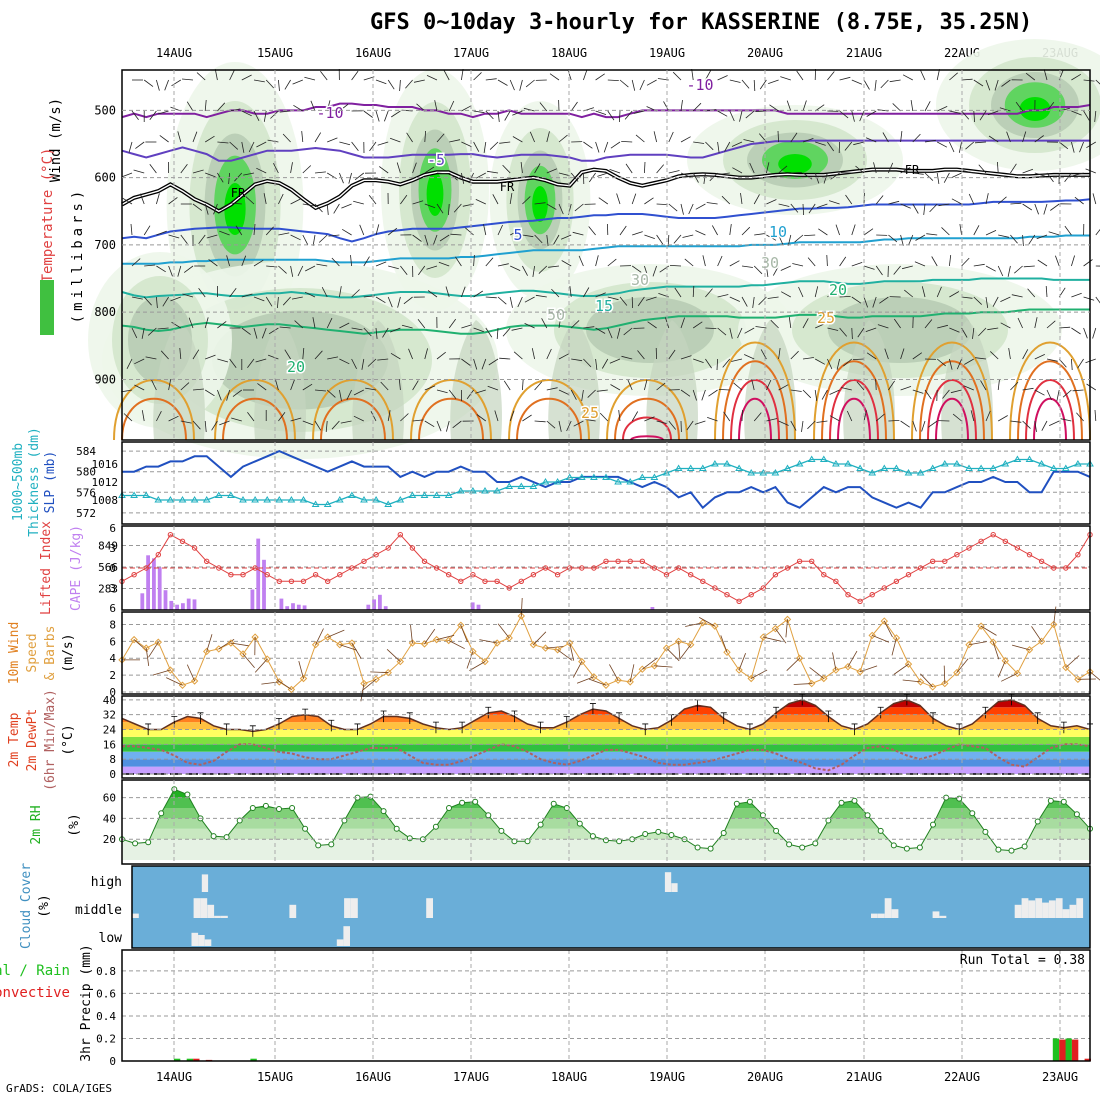 The image size is (1100, 1100). I want to click on y-tick-label: 2, so click(112, 675).